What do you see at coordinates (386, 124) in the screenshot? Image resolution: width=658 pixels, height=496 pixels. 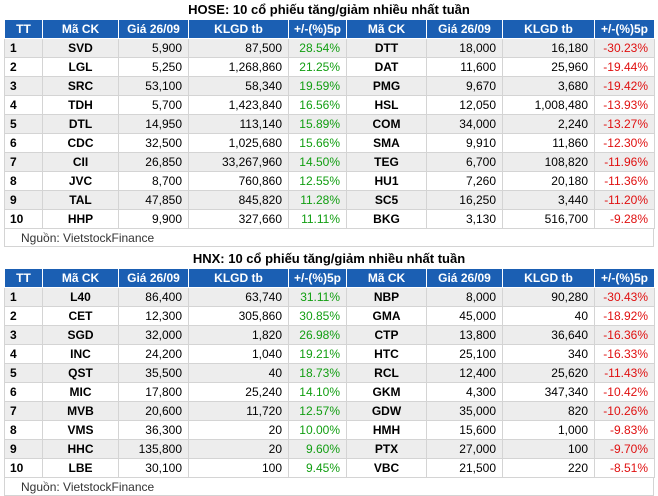 I see `loser-code-cell: COM` at bounding box center [386, 124].